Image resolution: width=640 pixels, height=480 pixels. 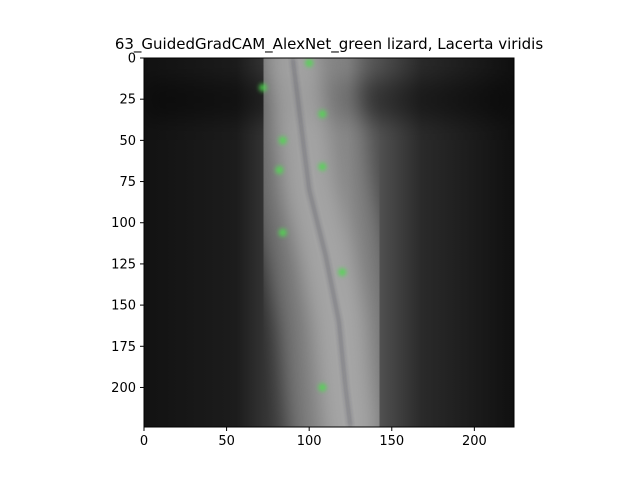 What do you see at coordinates (123, 223) in the screenshot?
I see `y-tick-label: 100` at bounding box center [123, 223].